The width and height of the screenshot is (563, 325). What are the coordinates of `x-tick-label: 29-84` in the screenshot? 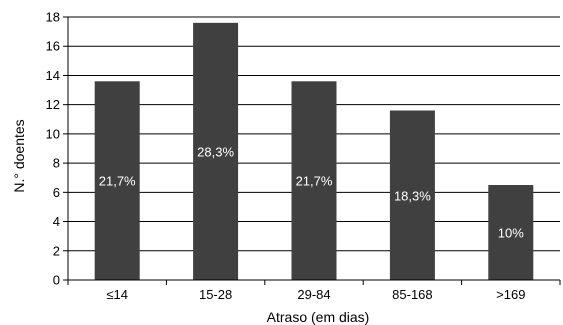 It's located at (313, 294).